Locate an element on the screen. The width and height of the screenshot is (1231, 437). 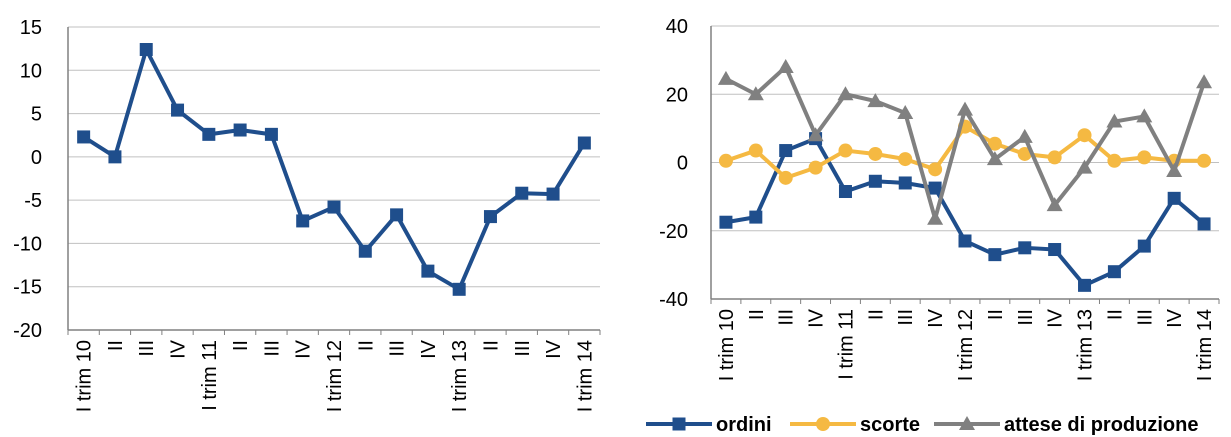
series-ordini is located at coordinates (965, 212).